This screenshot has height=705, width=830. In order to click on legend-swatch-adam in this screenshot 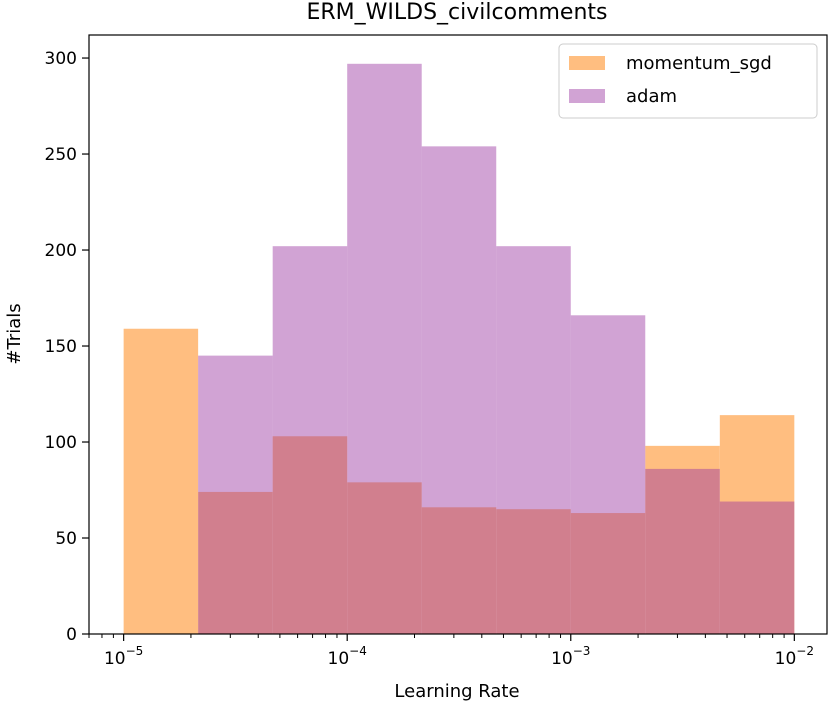, I will do `click(587, 96)`.